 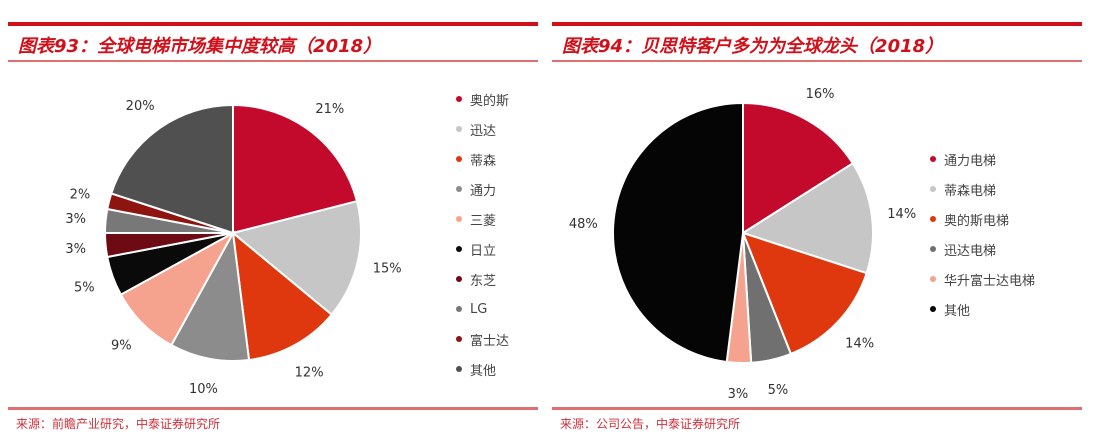 I want to click on legend-label: 通力电梯, so click(x=970, y=161).